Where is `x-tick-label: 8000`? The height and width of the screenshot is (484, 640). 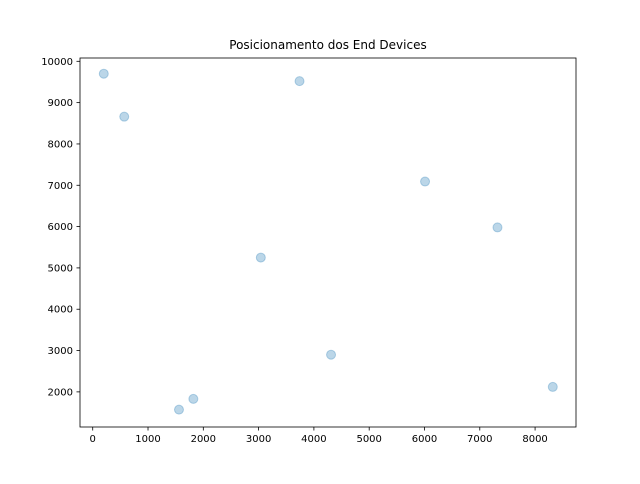 x-tick-label: 8000 is located at coordinates (534, 439).